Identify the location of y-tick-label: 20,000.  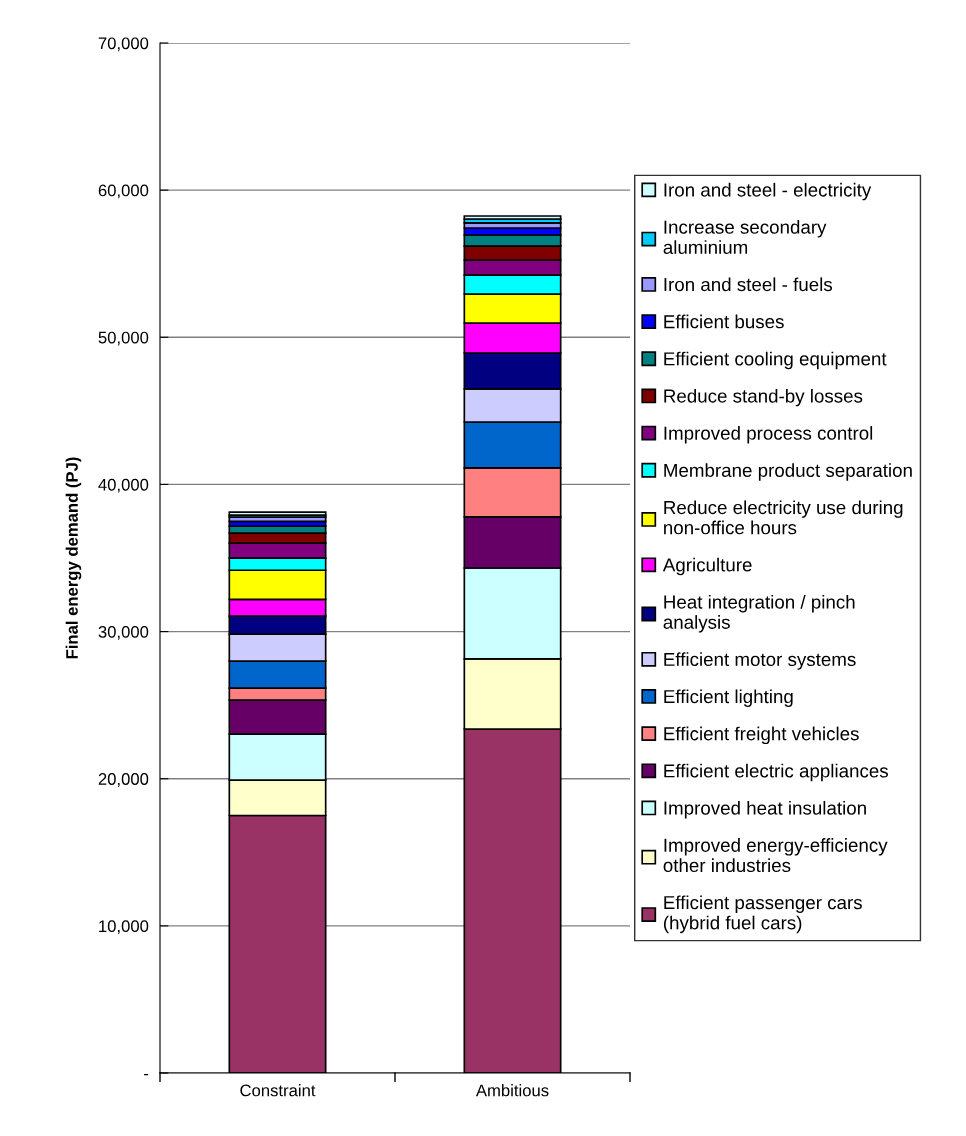
(123, 780).